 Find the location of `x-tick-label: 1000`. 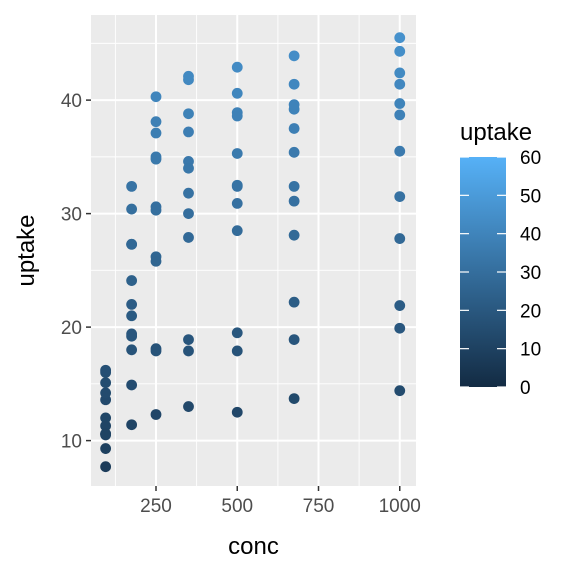

x-tick-label: 1000 is located at coordinates (400, 506).